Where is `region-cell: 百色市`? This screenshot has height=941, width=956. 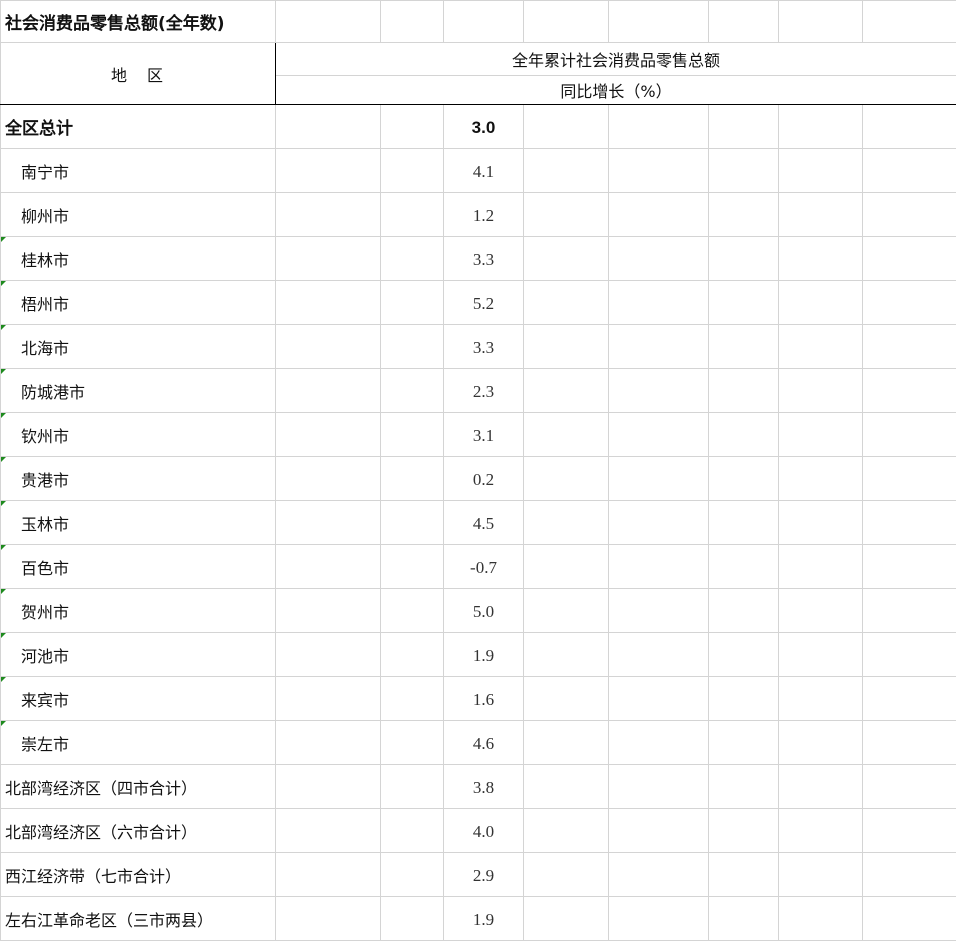 region-cell: 百色市 is located at coordinates (138, 567).